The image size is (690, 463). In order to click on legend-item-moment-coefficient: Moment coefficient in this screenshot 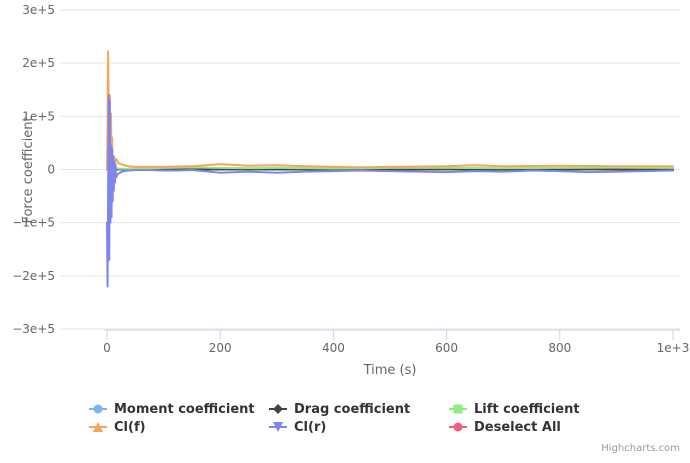, I will do `click(171, 409)`.